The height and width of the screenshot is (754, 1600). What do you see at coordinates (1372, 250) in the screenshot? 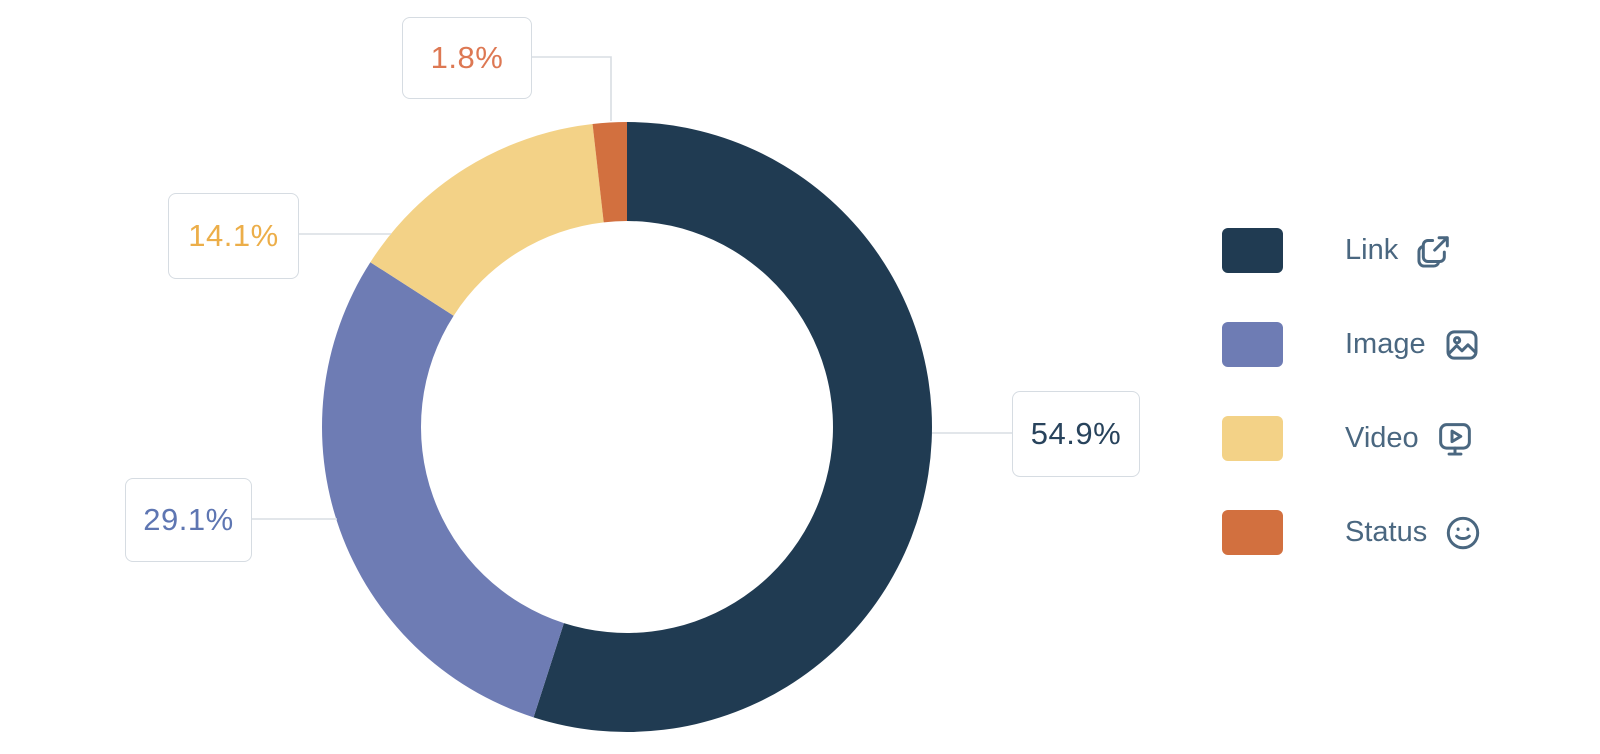
I see `legend-label-link: Link` at bounding box center [1372, 250].